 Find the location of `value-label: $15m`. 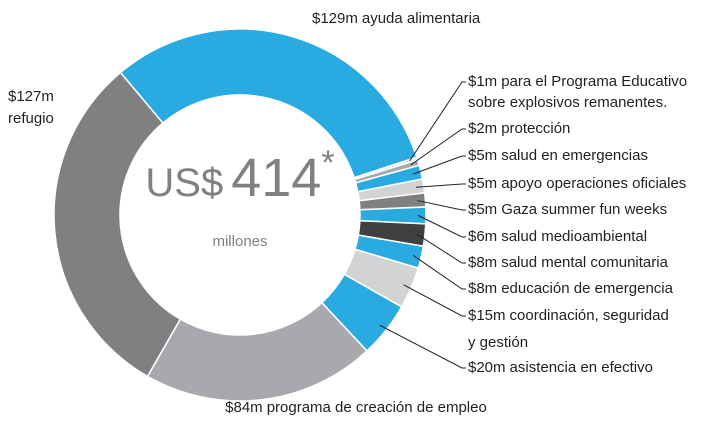

value-label: $15m is located at coordinates (487, 315).